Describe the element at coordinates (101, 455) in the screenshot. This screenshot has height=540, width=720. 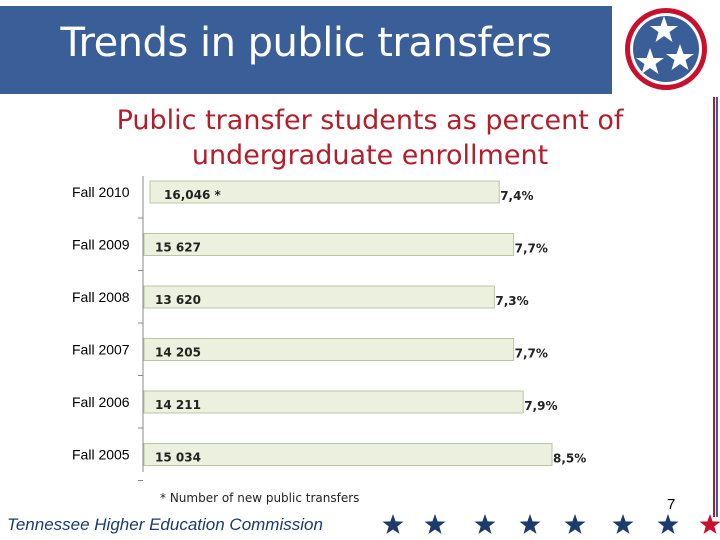
I see `category-label: Fall 2005` at that location.